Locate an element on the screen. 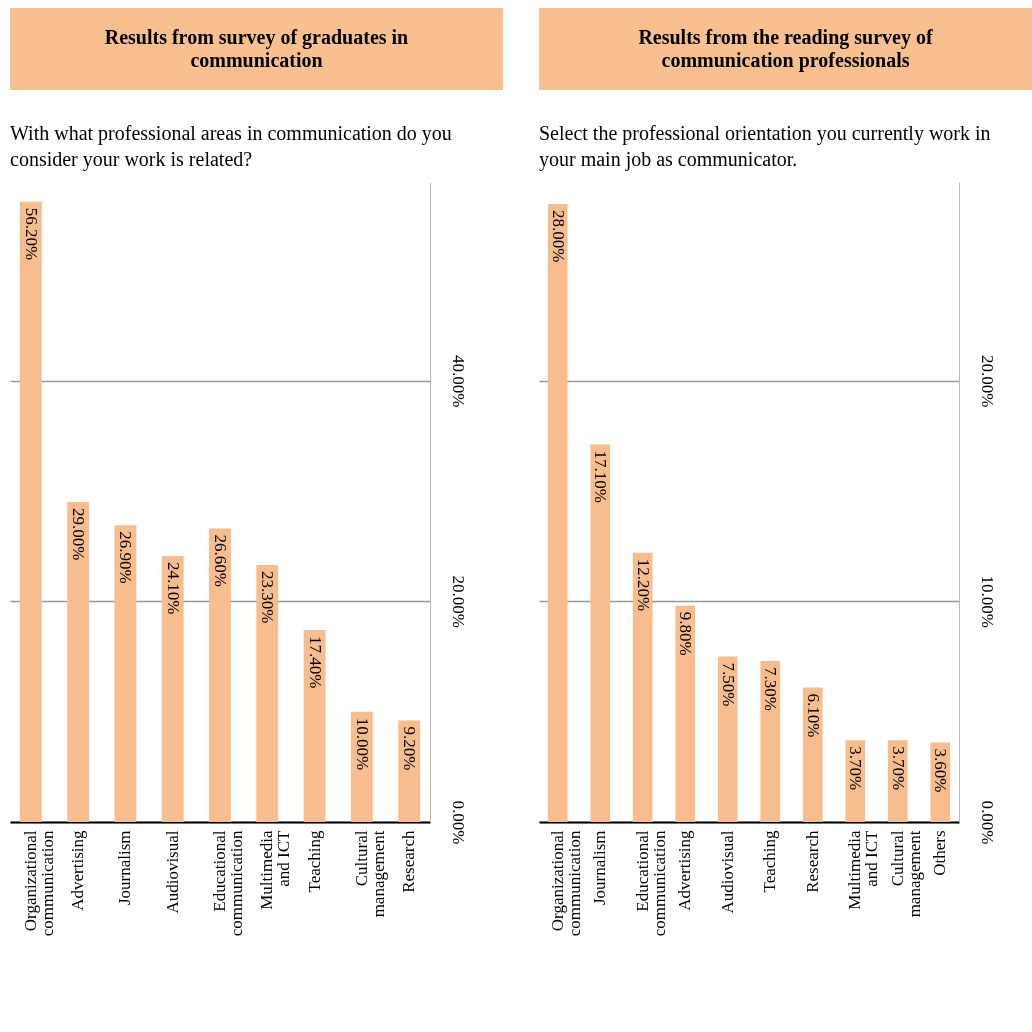 The height and width of the screenshot is (1032, 1032). chart-title: Results from survey of graduates in communication is located at coordinates (256, 49).